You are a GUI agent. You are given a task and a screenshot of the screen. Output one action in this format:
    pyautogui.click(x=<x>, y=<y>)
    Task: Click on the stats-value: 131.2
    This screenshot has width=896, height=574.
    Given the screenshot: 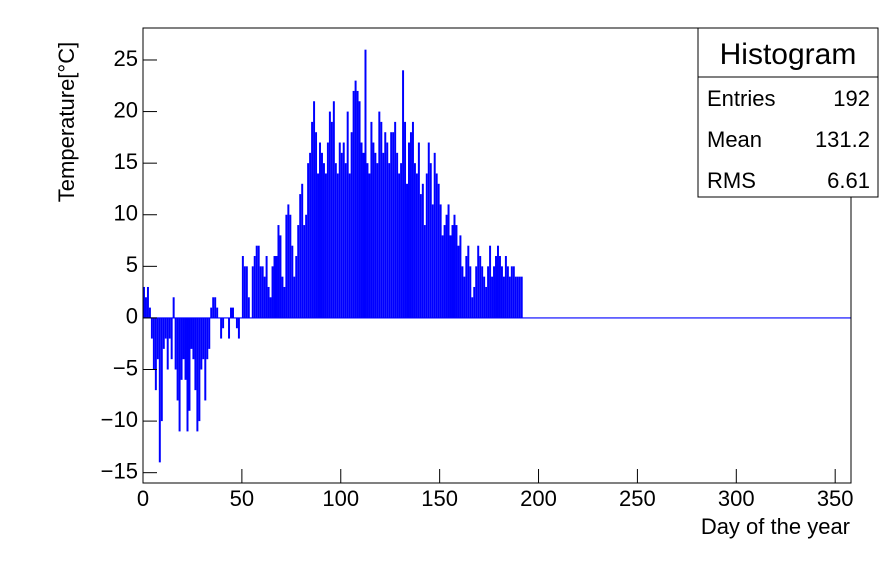 What is the action you would take?
    pyautogui.click(x=842, y=139)
    